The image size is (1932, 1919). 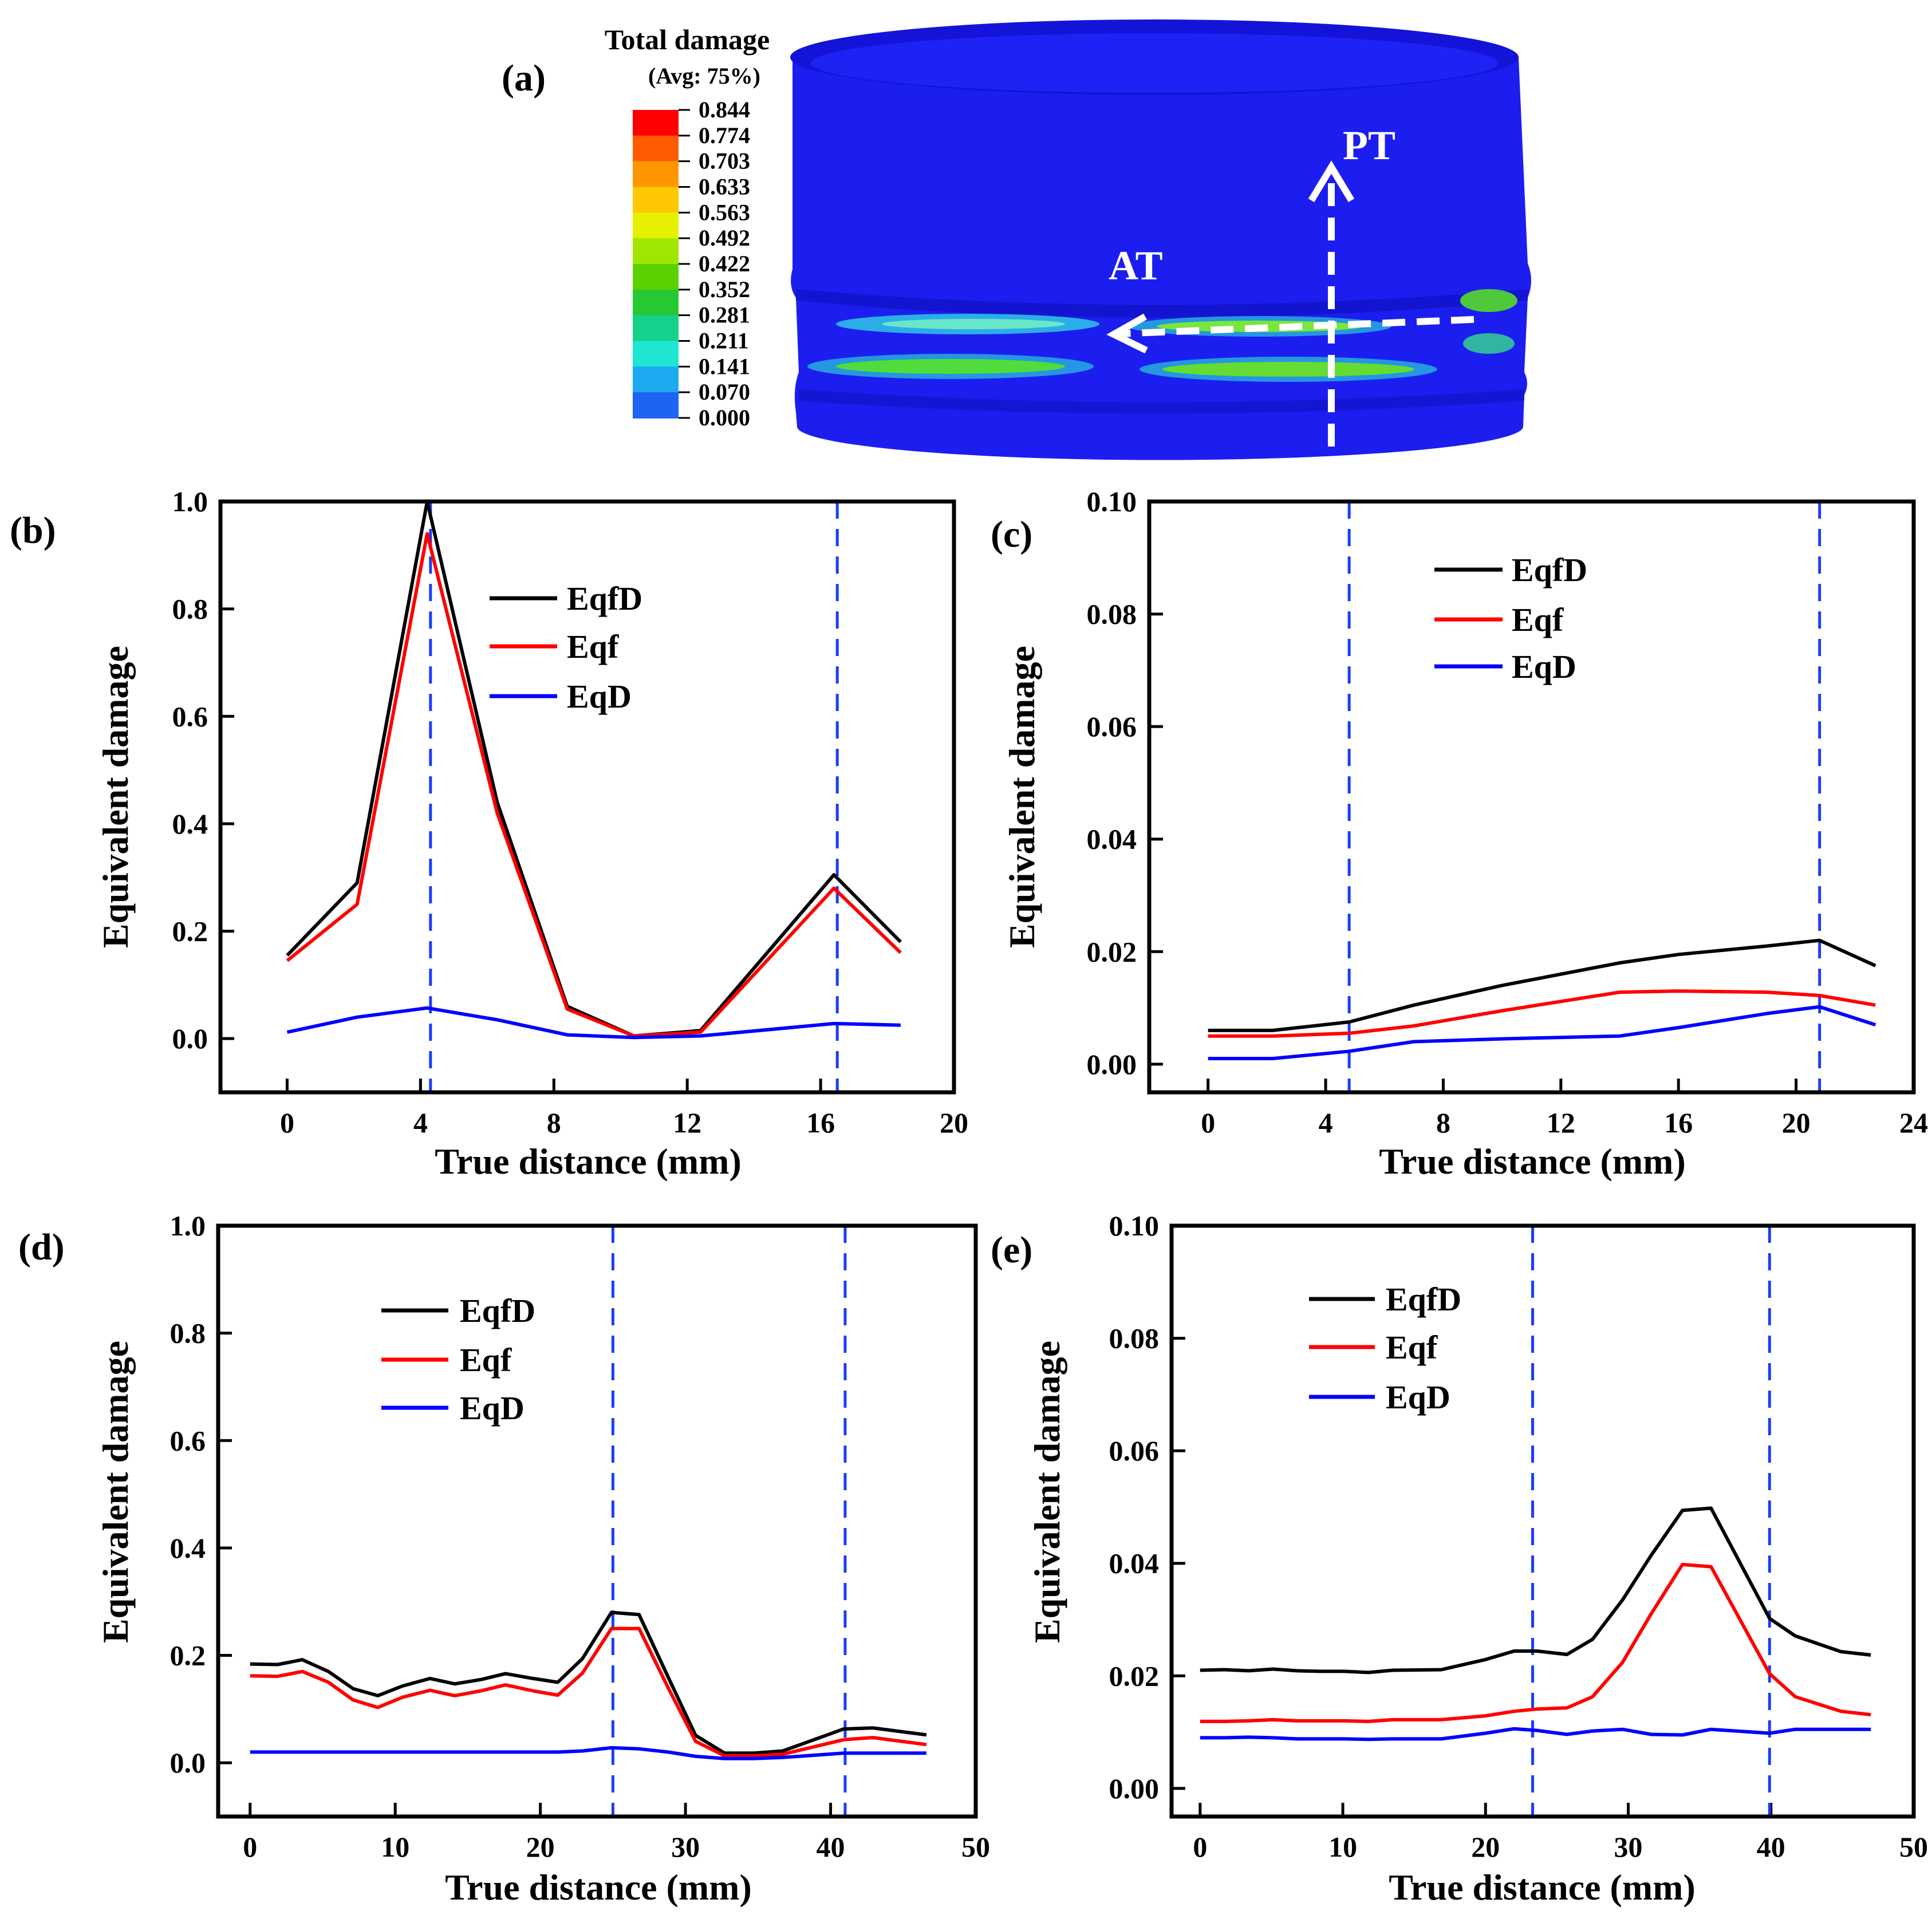 I want to click on colorbar-label: 0.563, so click(x=724, y=212).